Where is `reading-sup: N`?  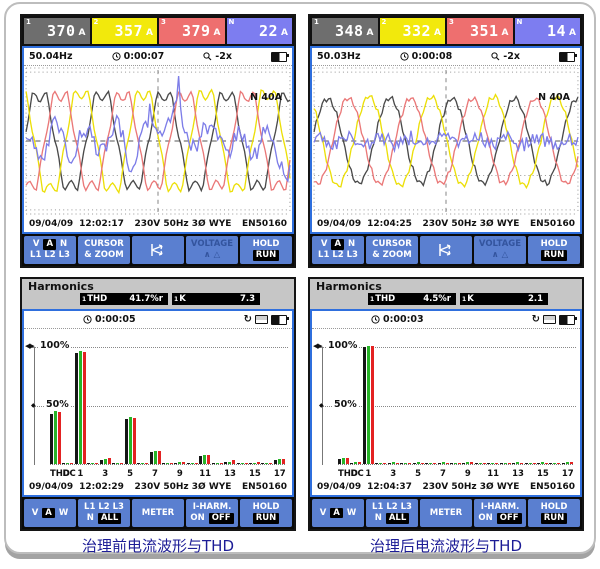 reading-sup: N is located at coordinates (231, 22).